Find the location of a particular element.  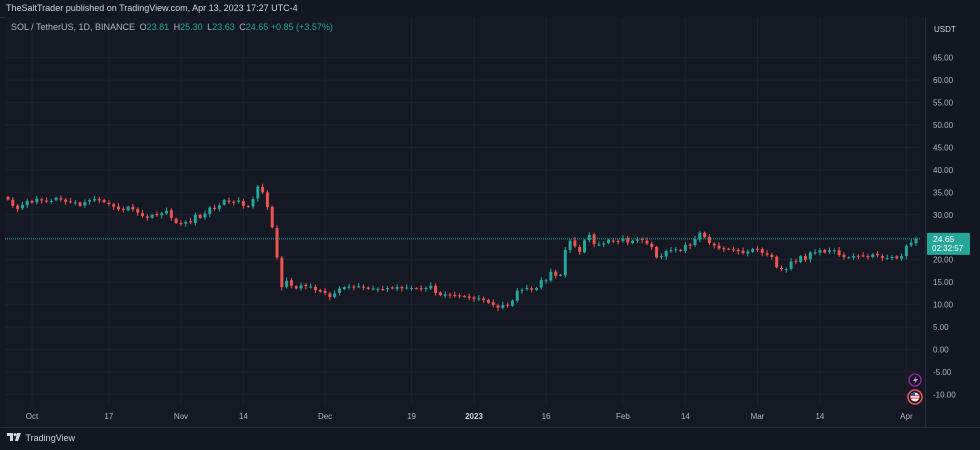

close-label: C is located at coordinates (242, 27).